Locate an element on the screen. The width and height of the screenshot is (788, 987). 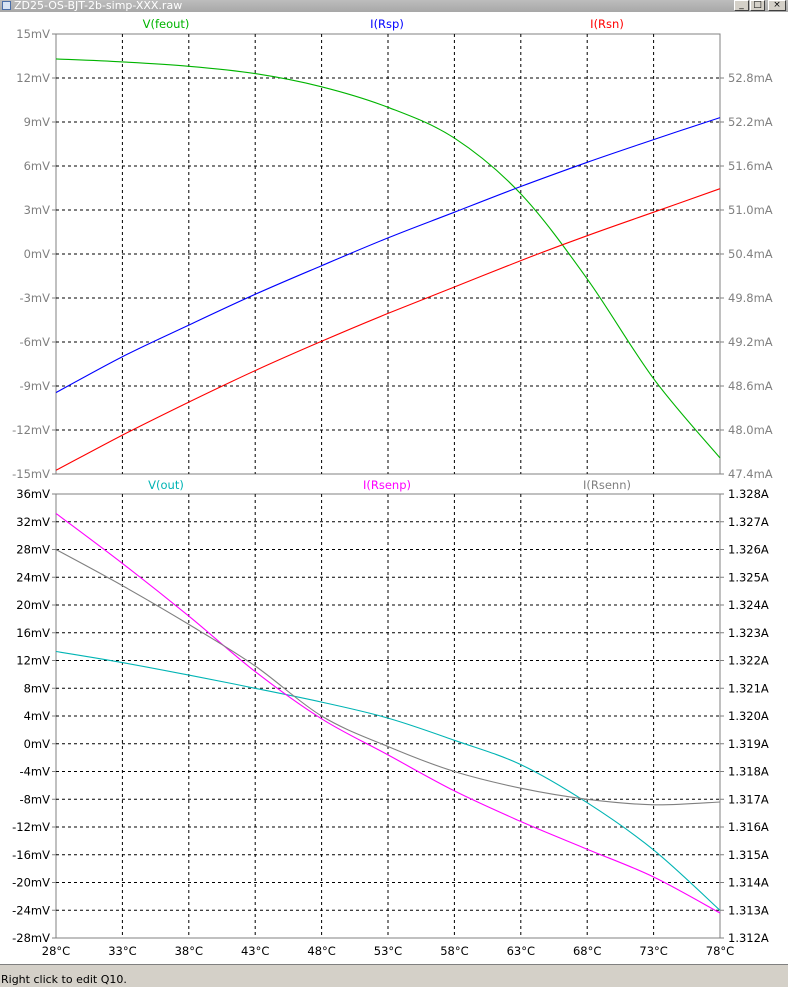
x-tick-label: 53°C is located at coordinates (388, 951).